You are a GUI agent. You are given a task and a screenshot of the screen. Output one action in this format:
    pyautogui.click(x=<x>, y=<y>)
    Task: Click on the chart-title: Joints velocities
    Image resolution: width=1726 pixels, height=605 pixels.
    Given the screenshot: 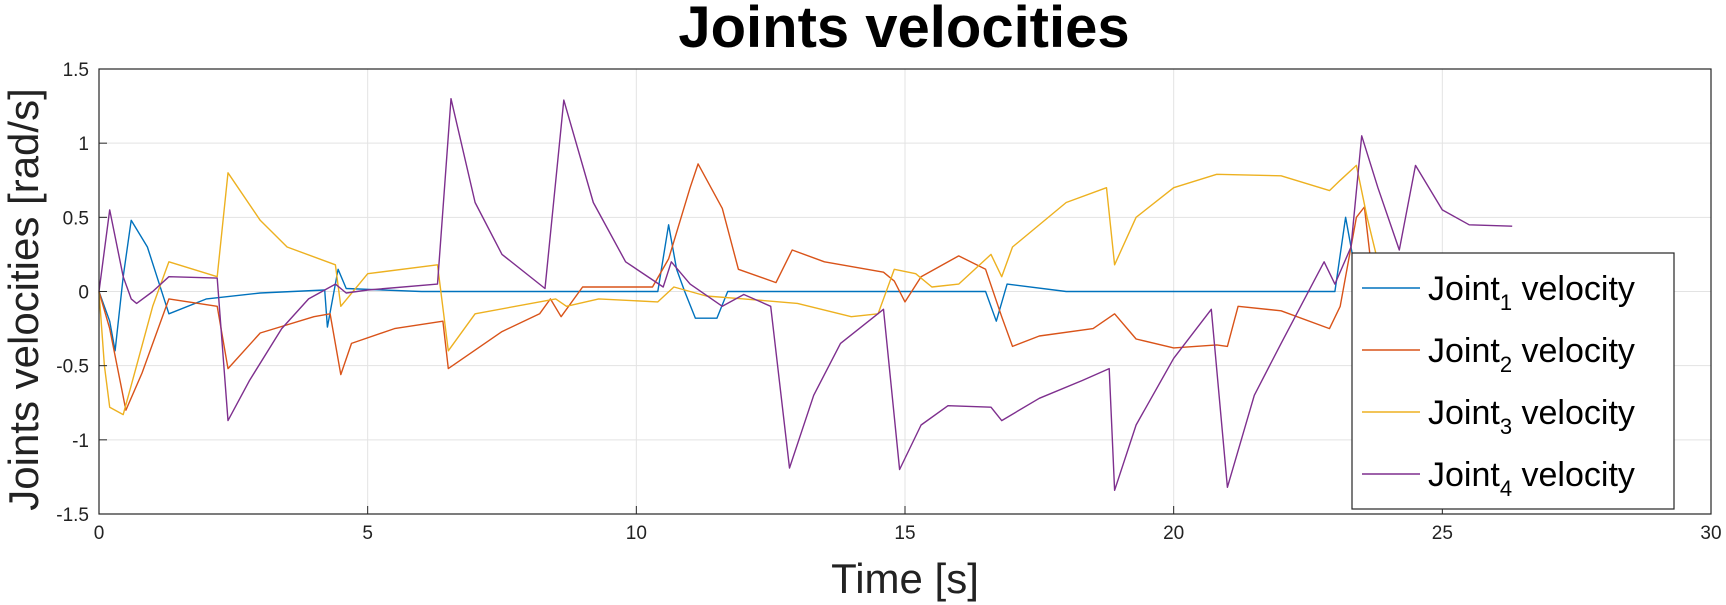 What is the action you would take?
    pyautogui.click(x=903, y=30)
    